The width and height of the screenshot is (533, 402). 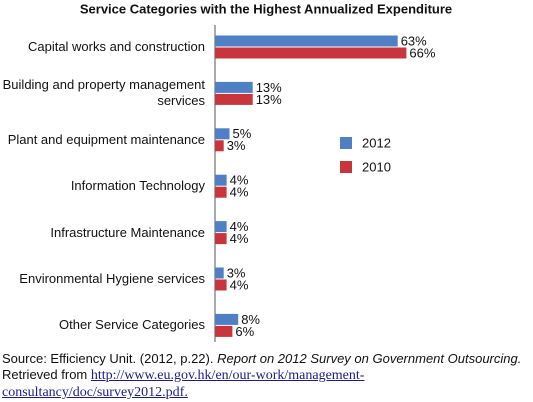 What do you see at coordinates (137, 186) in the screenshot?
I see `category-label: Information Technology` at bounding box center [137, 186].